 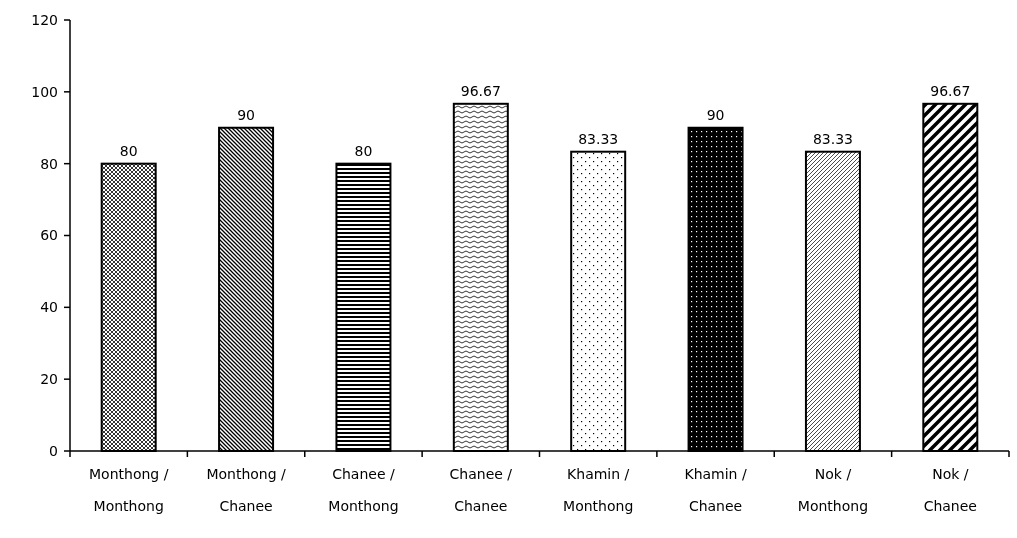 I want to click on x-tick-label: Khamin / Monthong, so click(x=598, y=490).